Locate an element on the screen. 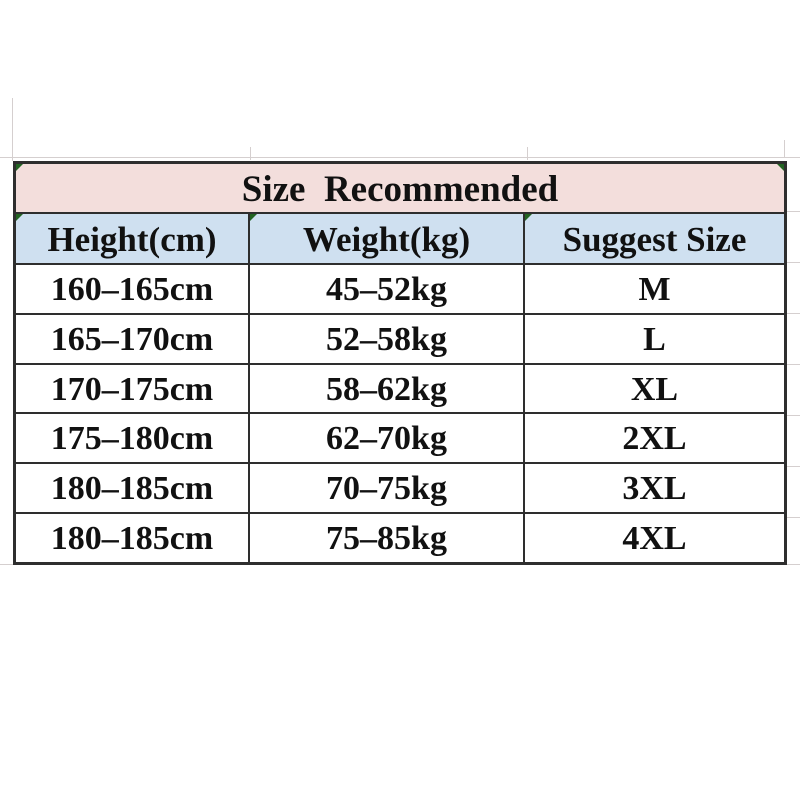 The height and width of the screenshot is (800, 800). column-header-weight: Weight(kg) is located at coordinates (387, 238).